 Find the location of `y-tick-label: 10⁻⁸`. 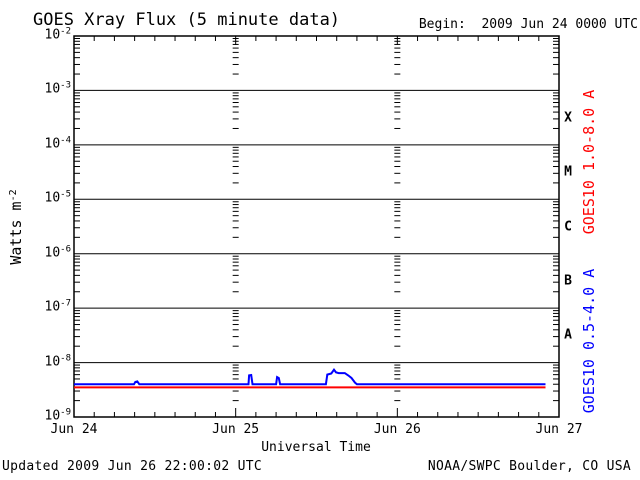

y-tick-label: 10⁻⁸ is located at coordinates (58, 361).